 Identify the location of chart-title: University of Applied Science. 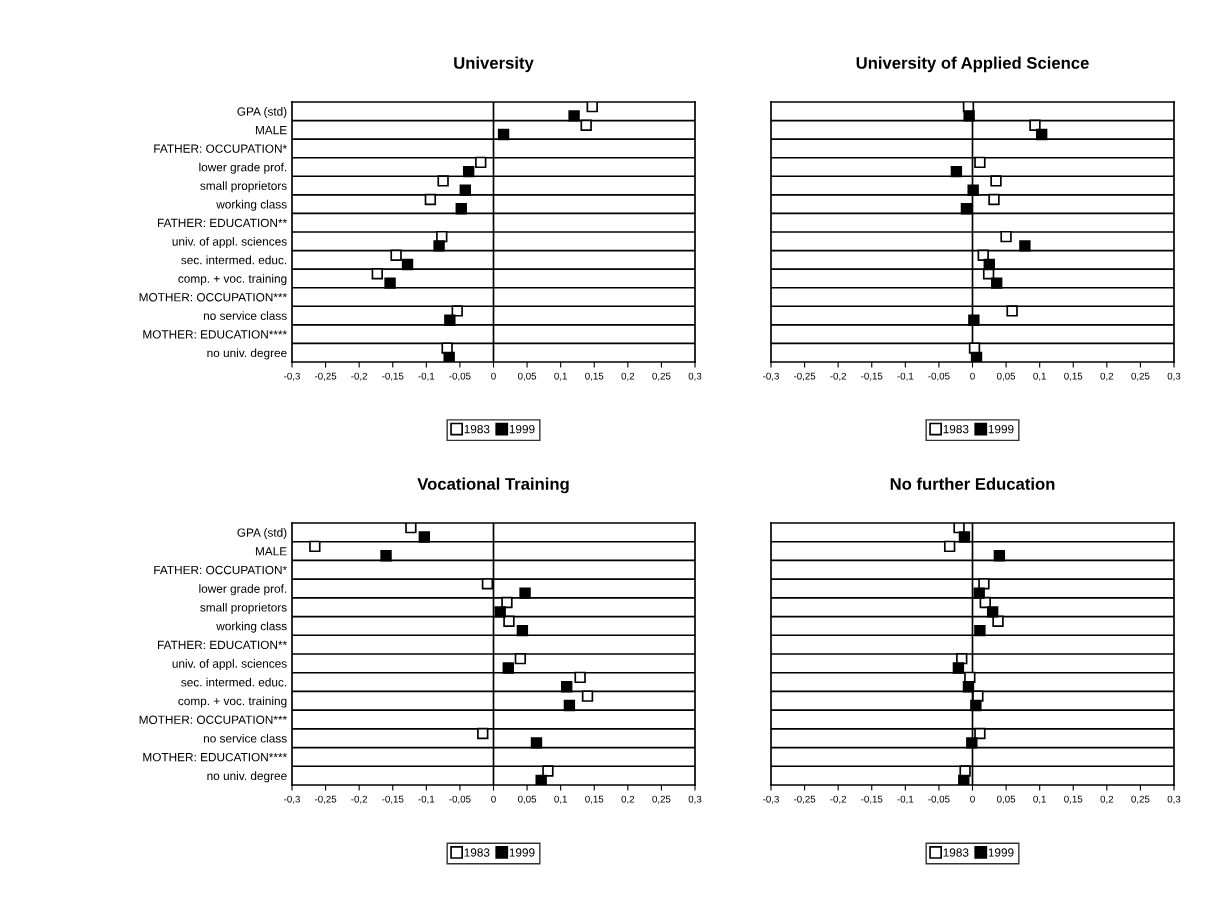
(972, 64).